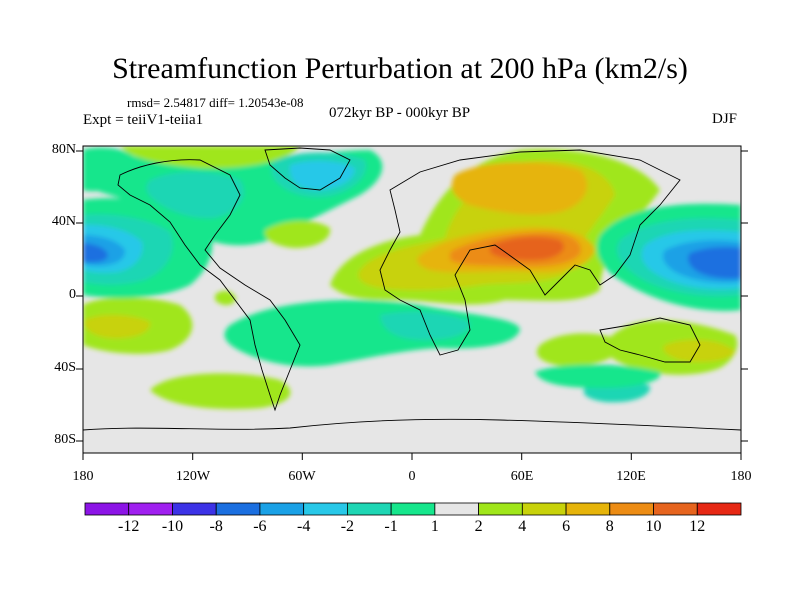 This screenshot has height=600, width=800. Describe the element at coordinates (63, 149) in the screenshot. I see `lat-label-80n: 80N` at that location.